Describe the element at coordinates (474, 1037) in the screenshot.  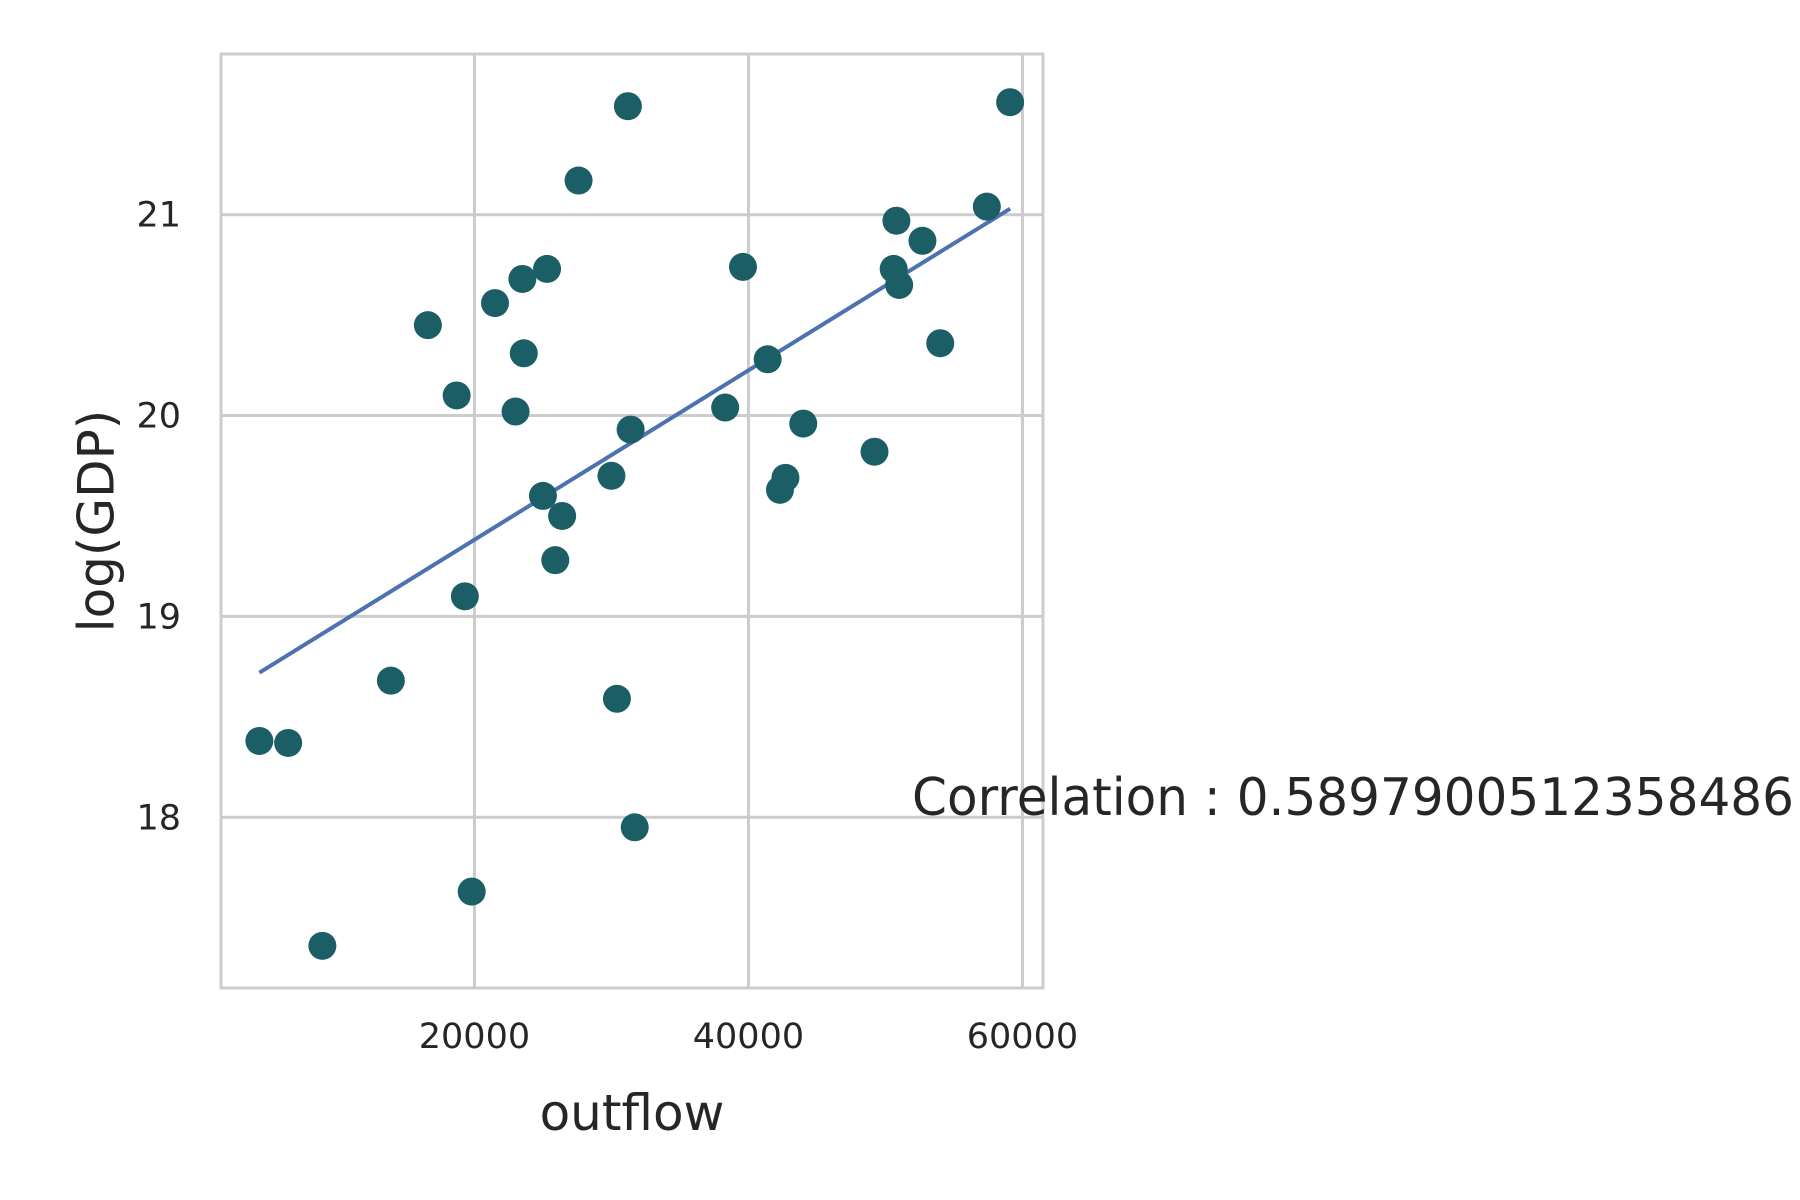
I see `x-tick-label: 20000` at that location.